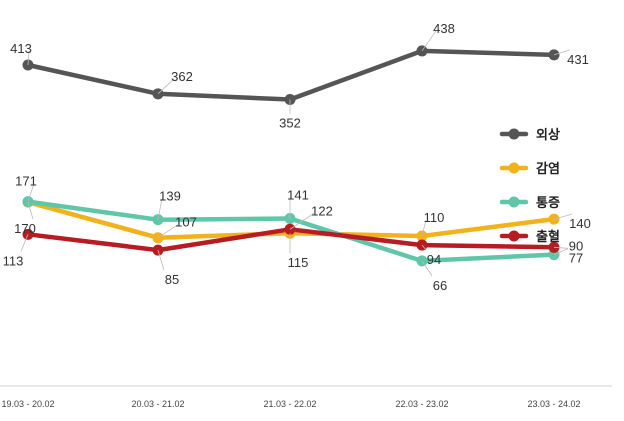 The image size is (624, 421). I want to click on x-tick-label: 21.03 - 22.02, so click(289, 404).